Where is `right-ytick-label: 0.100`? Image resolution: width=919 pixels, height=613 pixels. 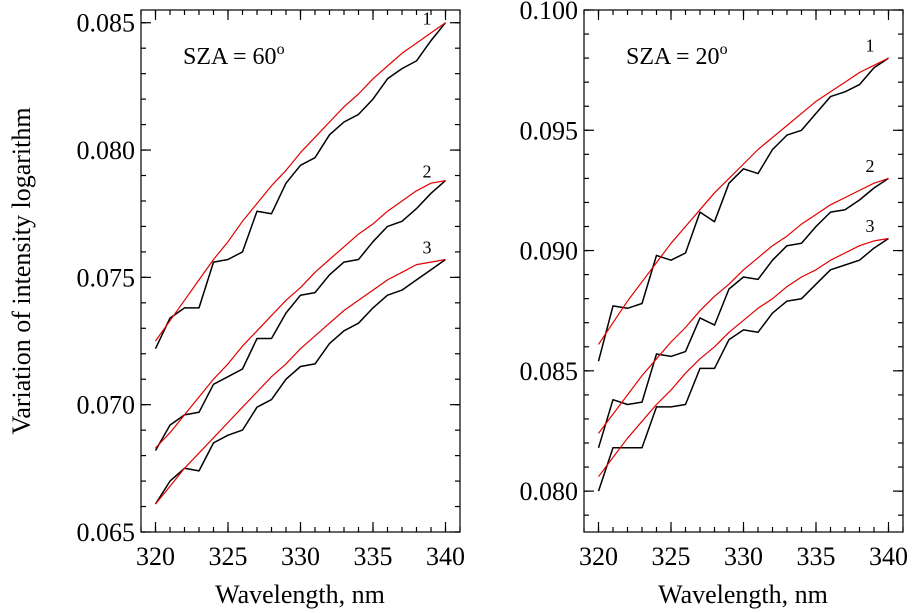 right-ytick-label: 0.100 is located at coordinates (549, 12).